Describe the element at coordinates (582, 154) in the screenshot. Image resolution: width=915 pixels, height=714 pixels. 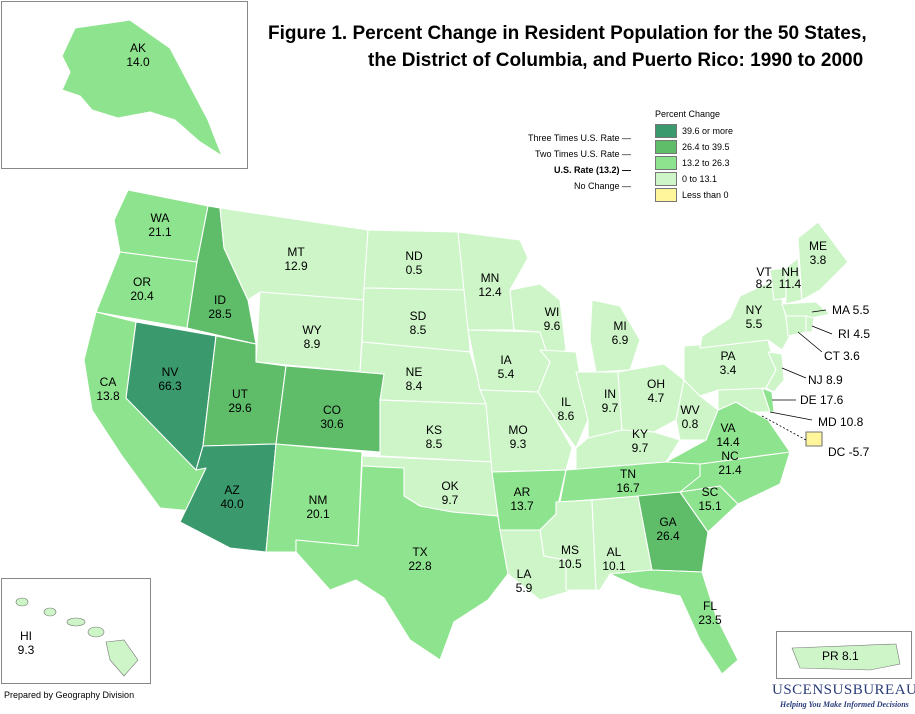
I see `legend-note-1: Two Times U.S. Rate —` at that location.